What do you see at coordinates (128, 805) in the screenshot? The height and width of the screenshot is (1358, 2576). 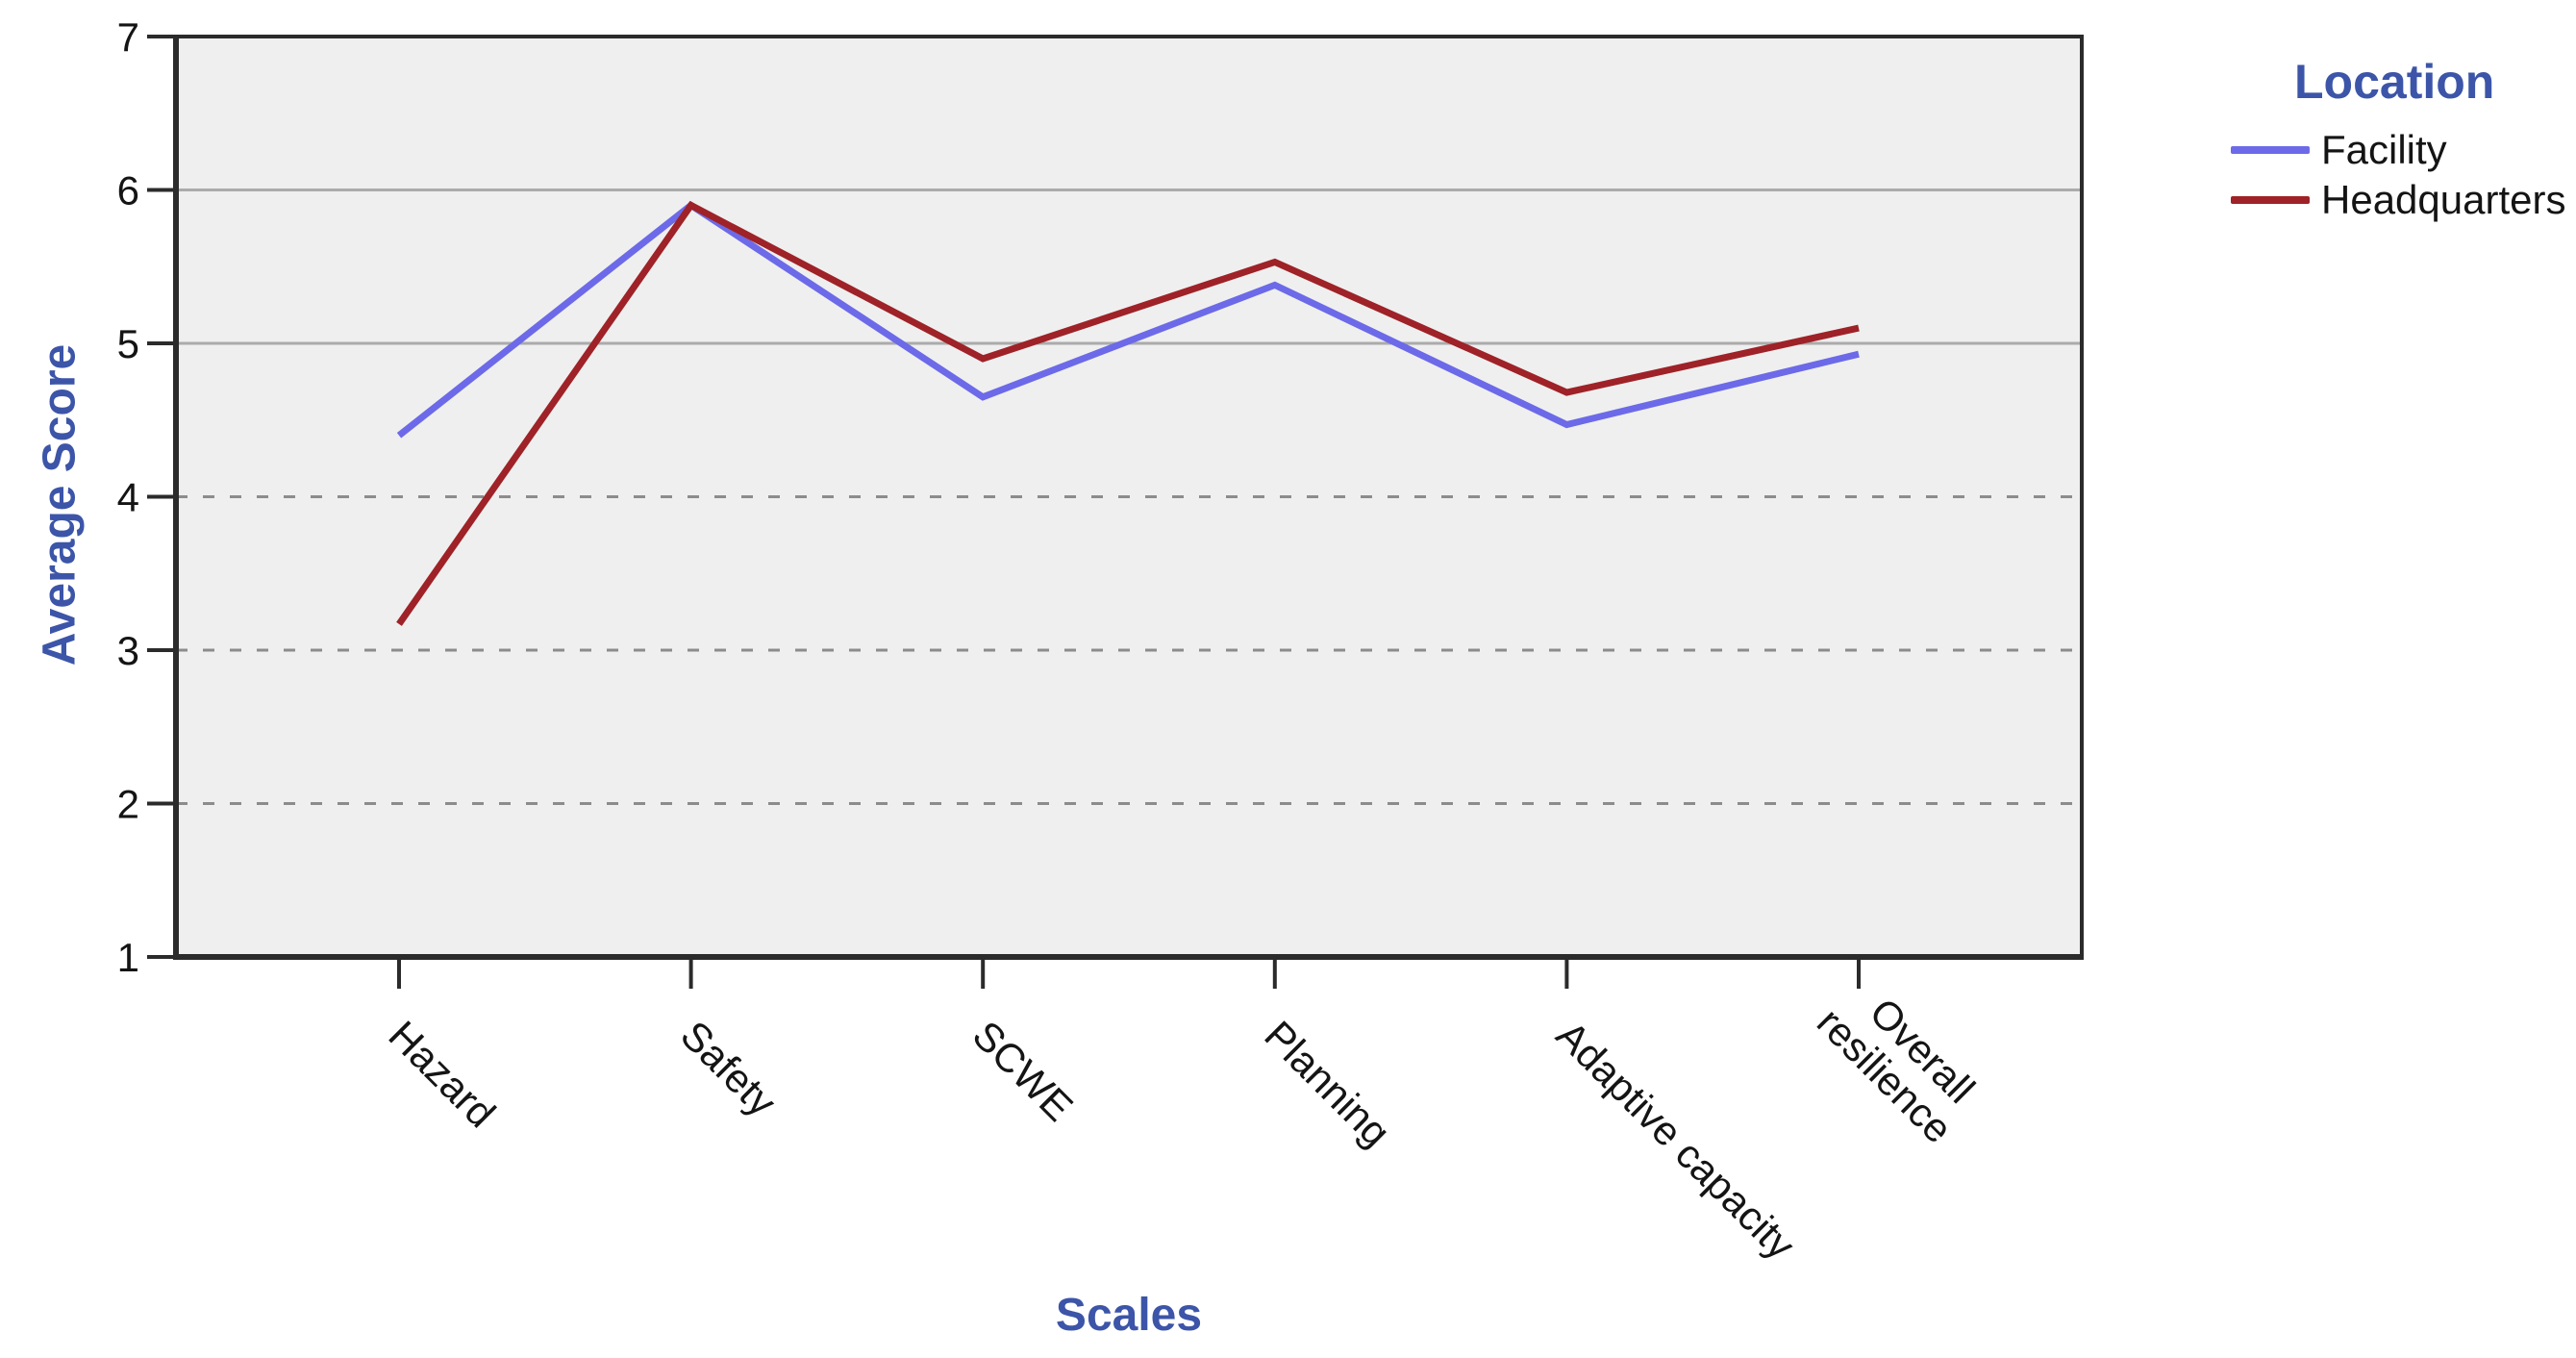 I see `y-tick-label: 2` at bounding box center [128, 805].